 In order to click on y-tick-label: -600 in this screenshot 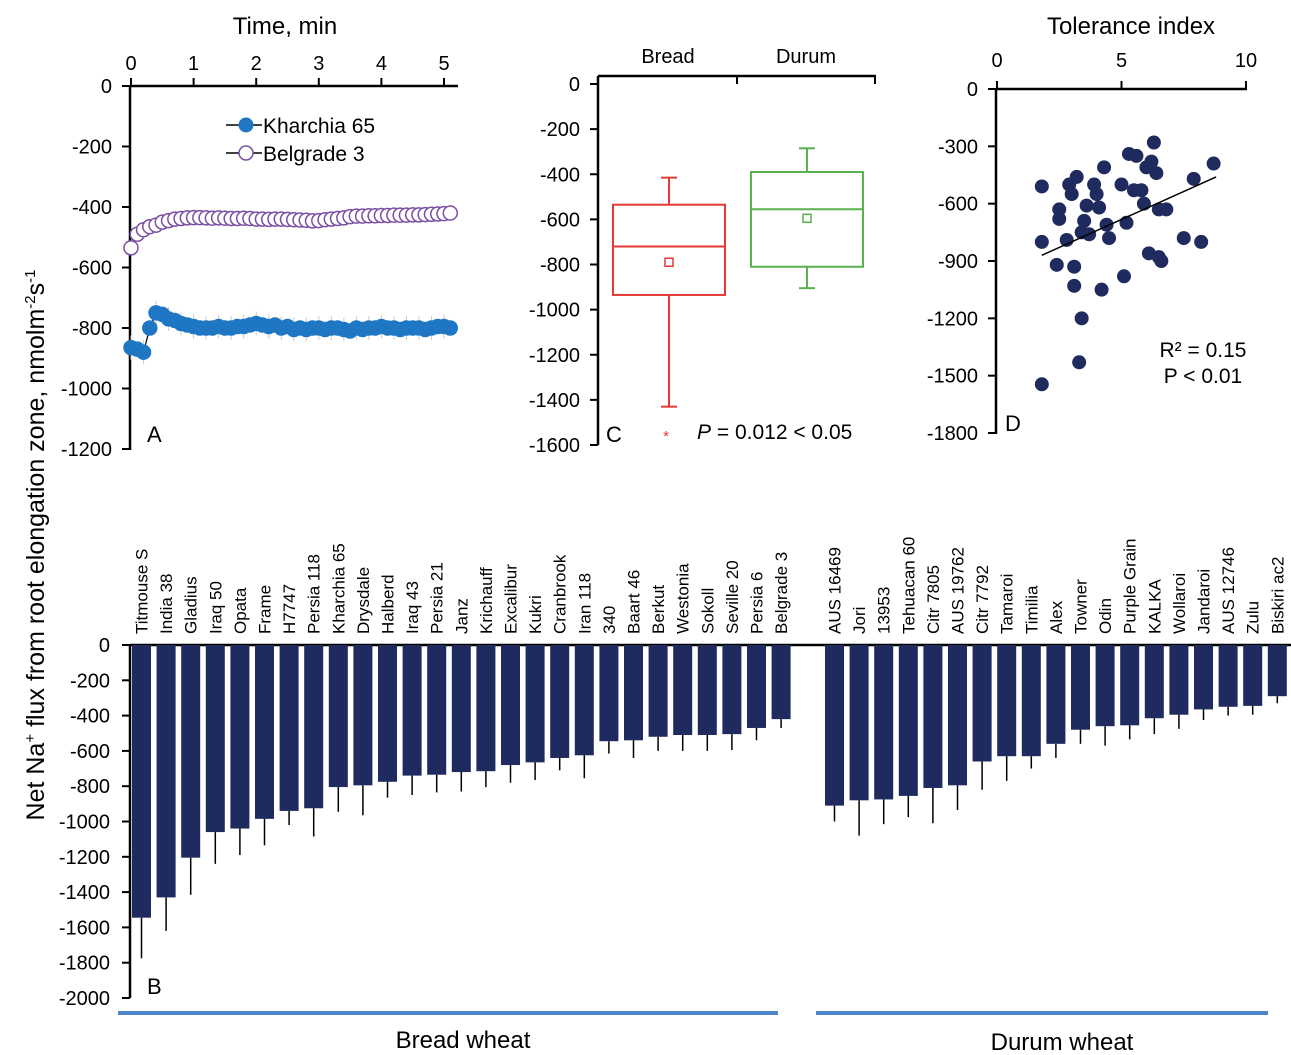, I will do `click(958, 205)`.